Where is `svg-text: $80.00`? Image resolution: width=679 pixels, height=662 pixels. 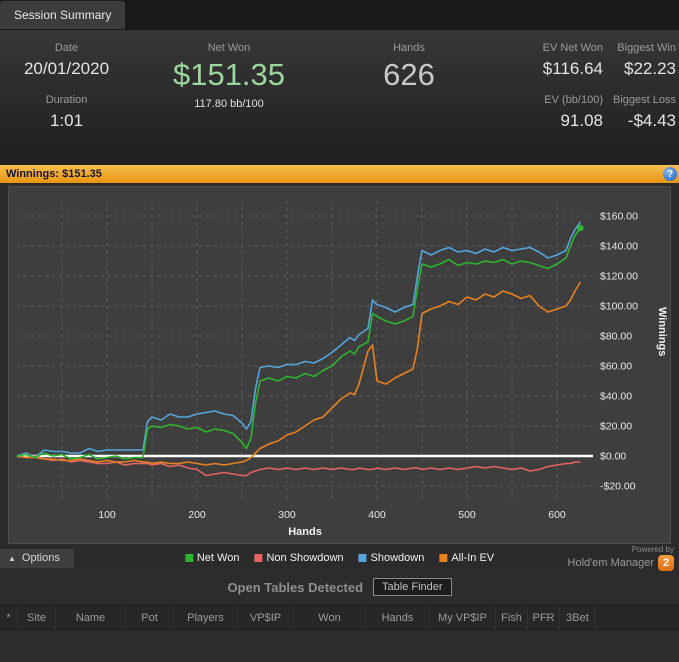
svg-text: $80.00 is located at coordinates (616, 337).